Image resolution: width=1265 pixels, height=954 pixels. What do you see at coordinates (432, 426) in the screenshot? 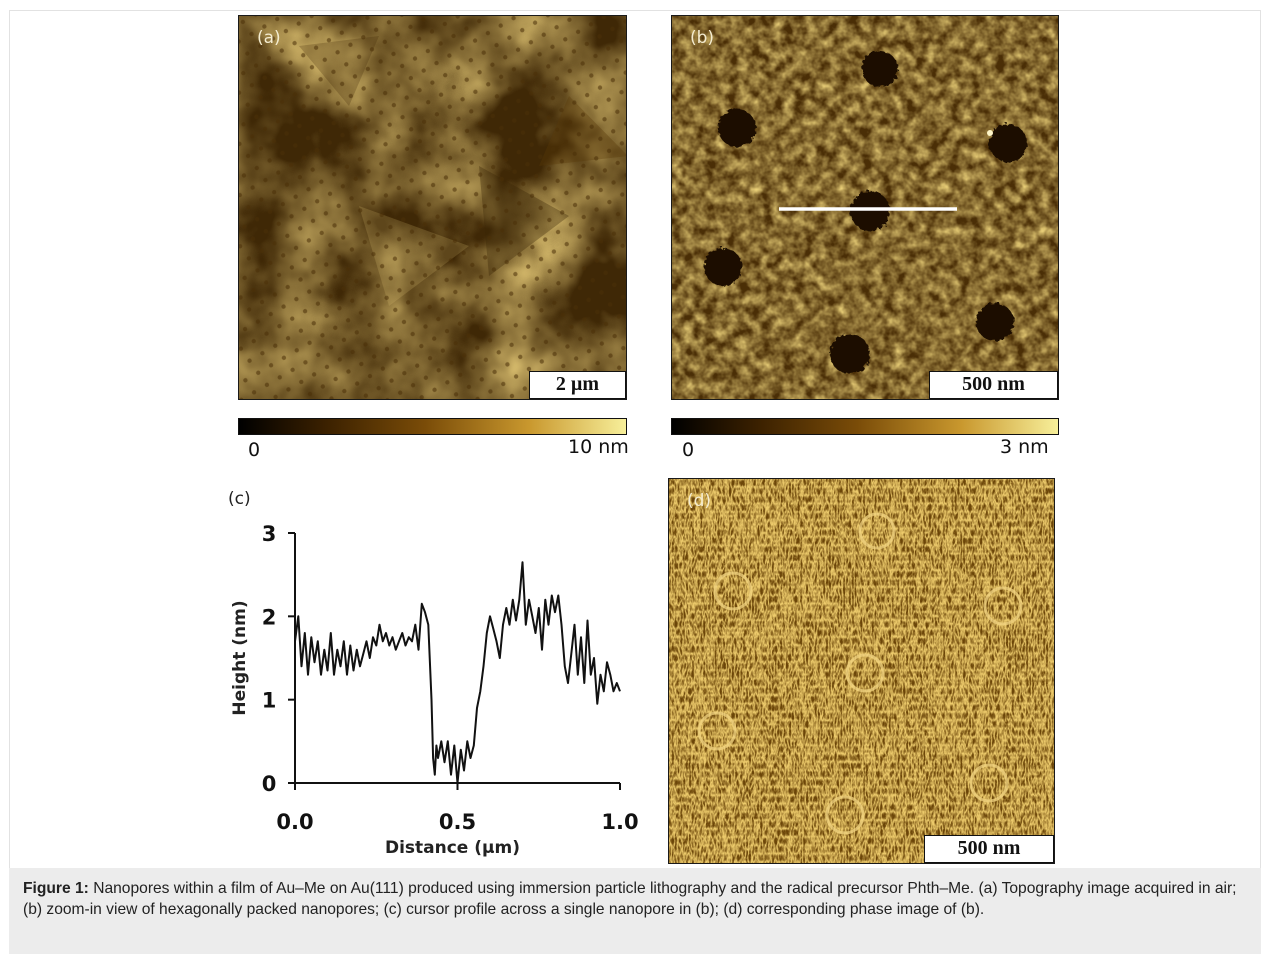
I see `colorbar-a` at bounding box center [432, 426].